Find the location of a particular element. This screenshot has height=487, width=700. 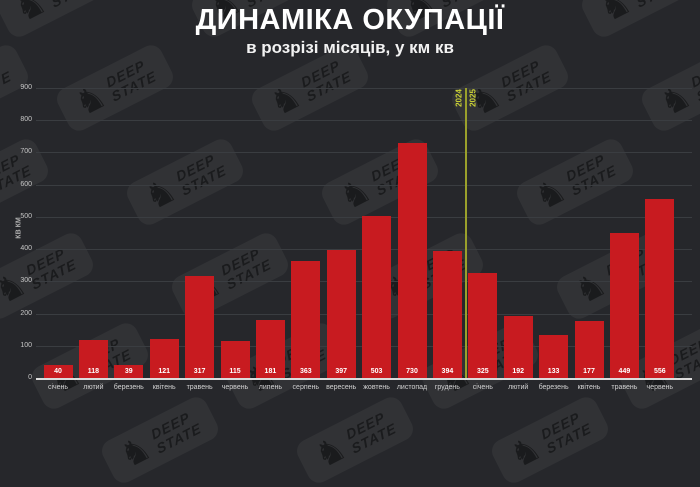

x-axis-month-label: жовтень is located at coordinates (376, 387).